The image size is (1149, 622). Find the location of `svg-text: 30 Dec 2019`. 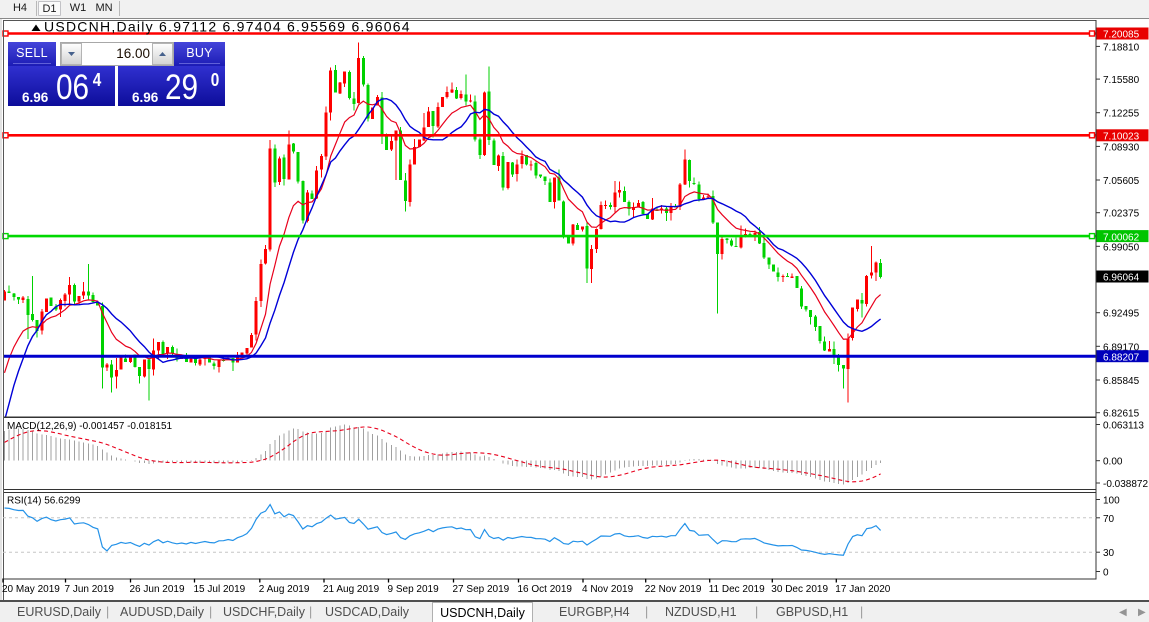

svg-text: 30 Dec 2019 is located at coordinates (799, 589).